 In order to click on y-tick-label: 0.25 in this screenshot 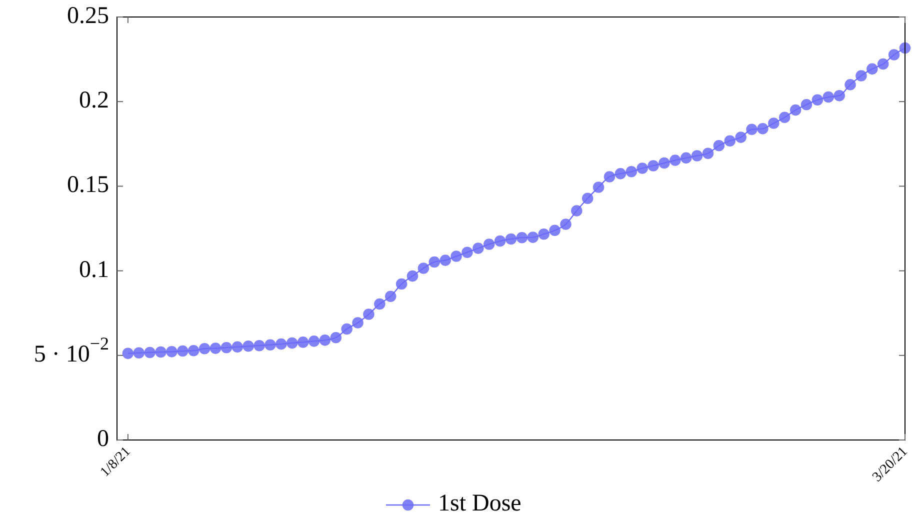, I will do `click(88, 15)`.